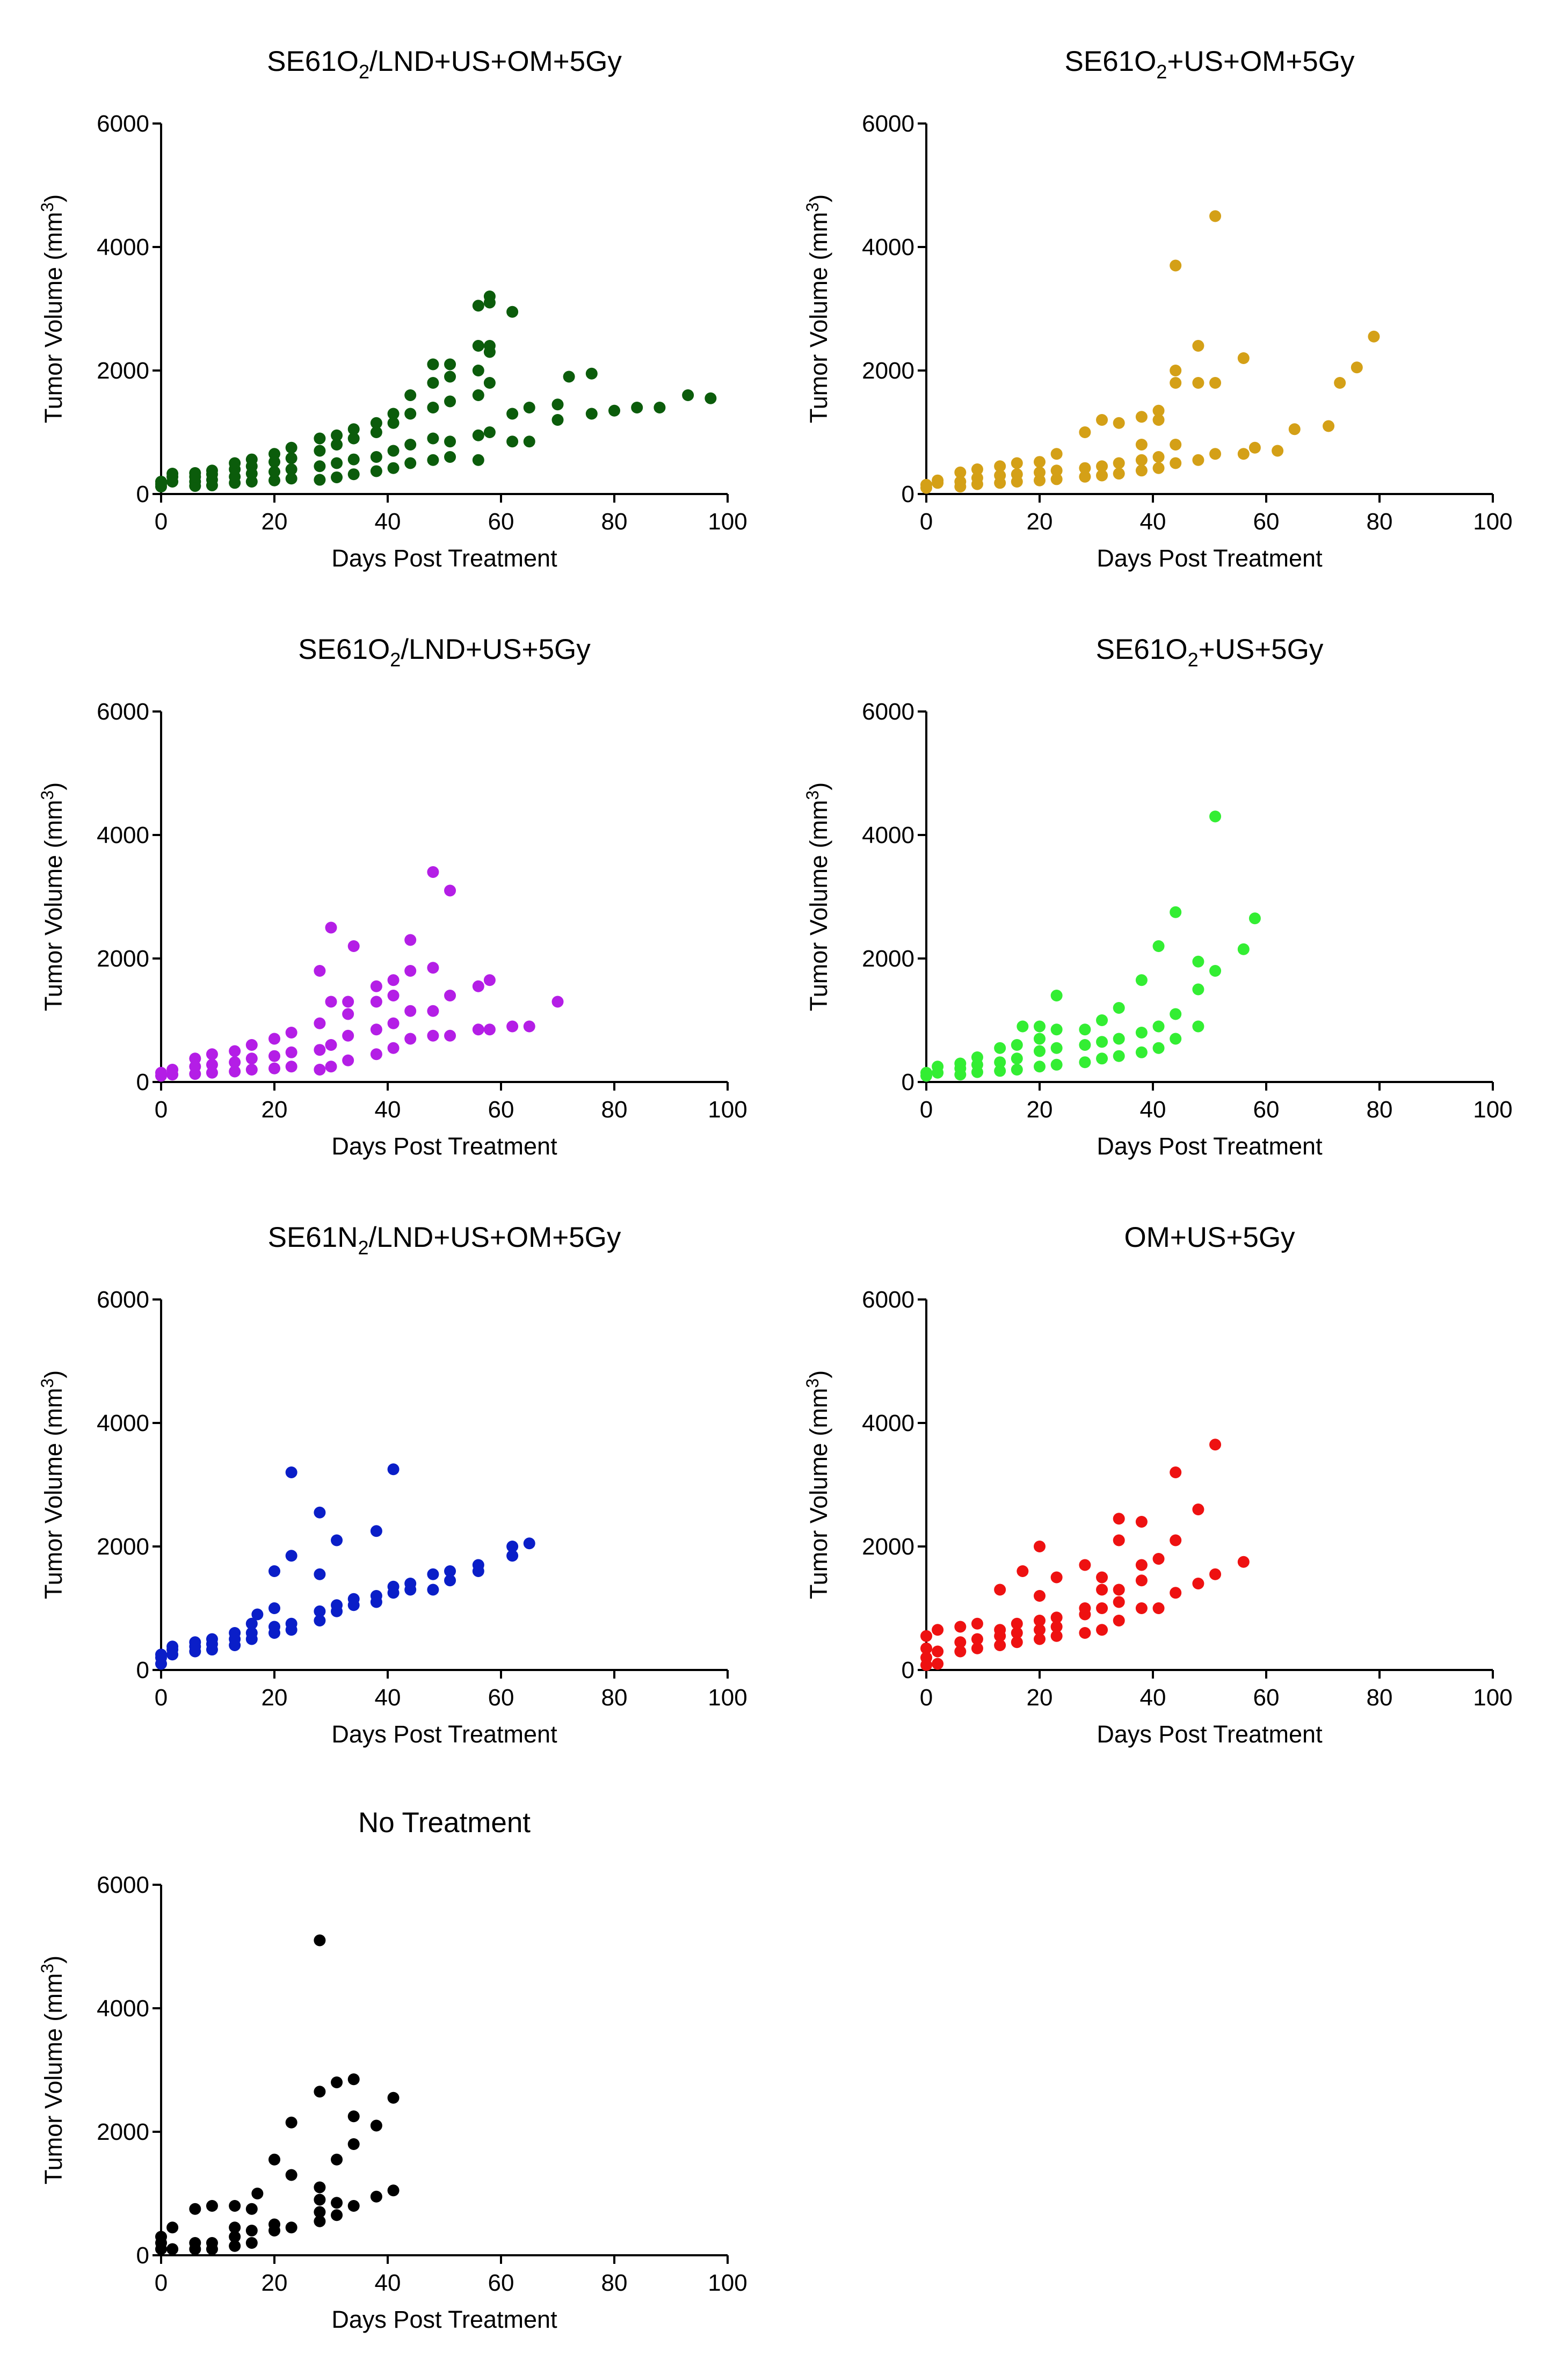  Describe the element at coordinates (123, 2008) in the screenshot. I see `y-tick-label: 4000` at that location.